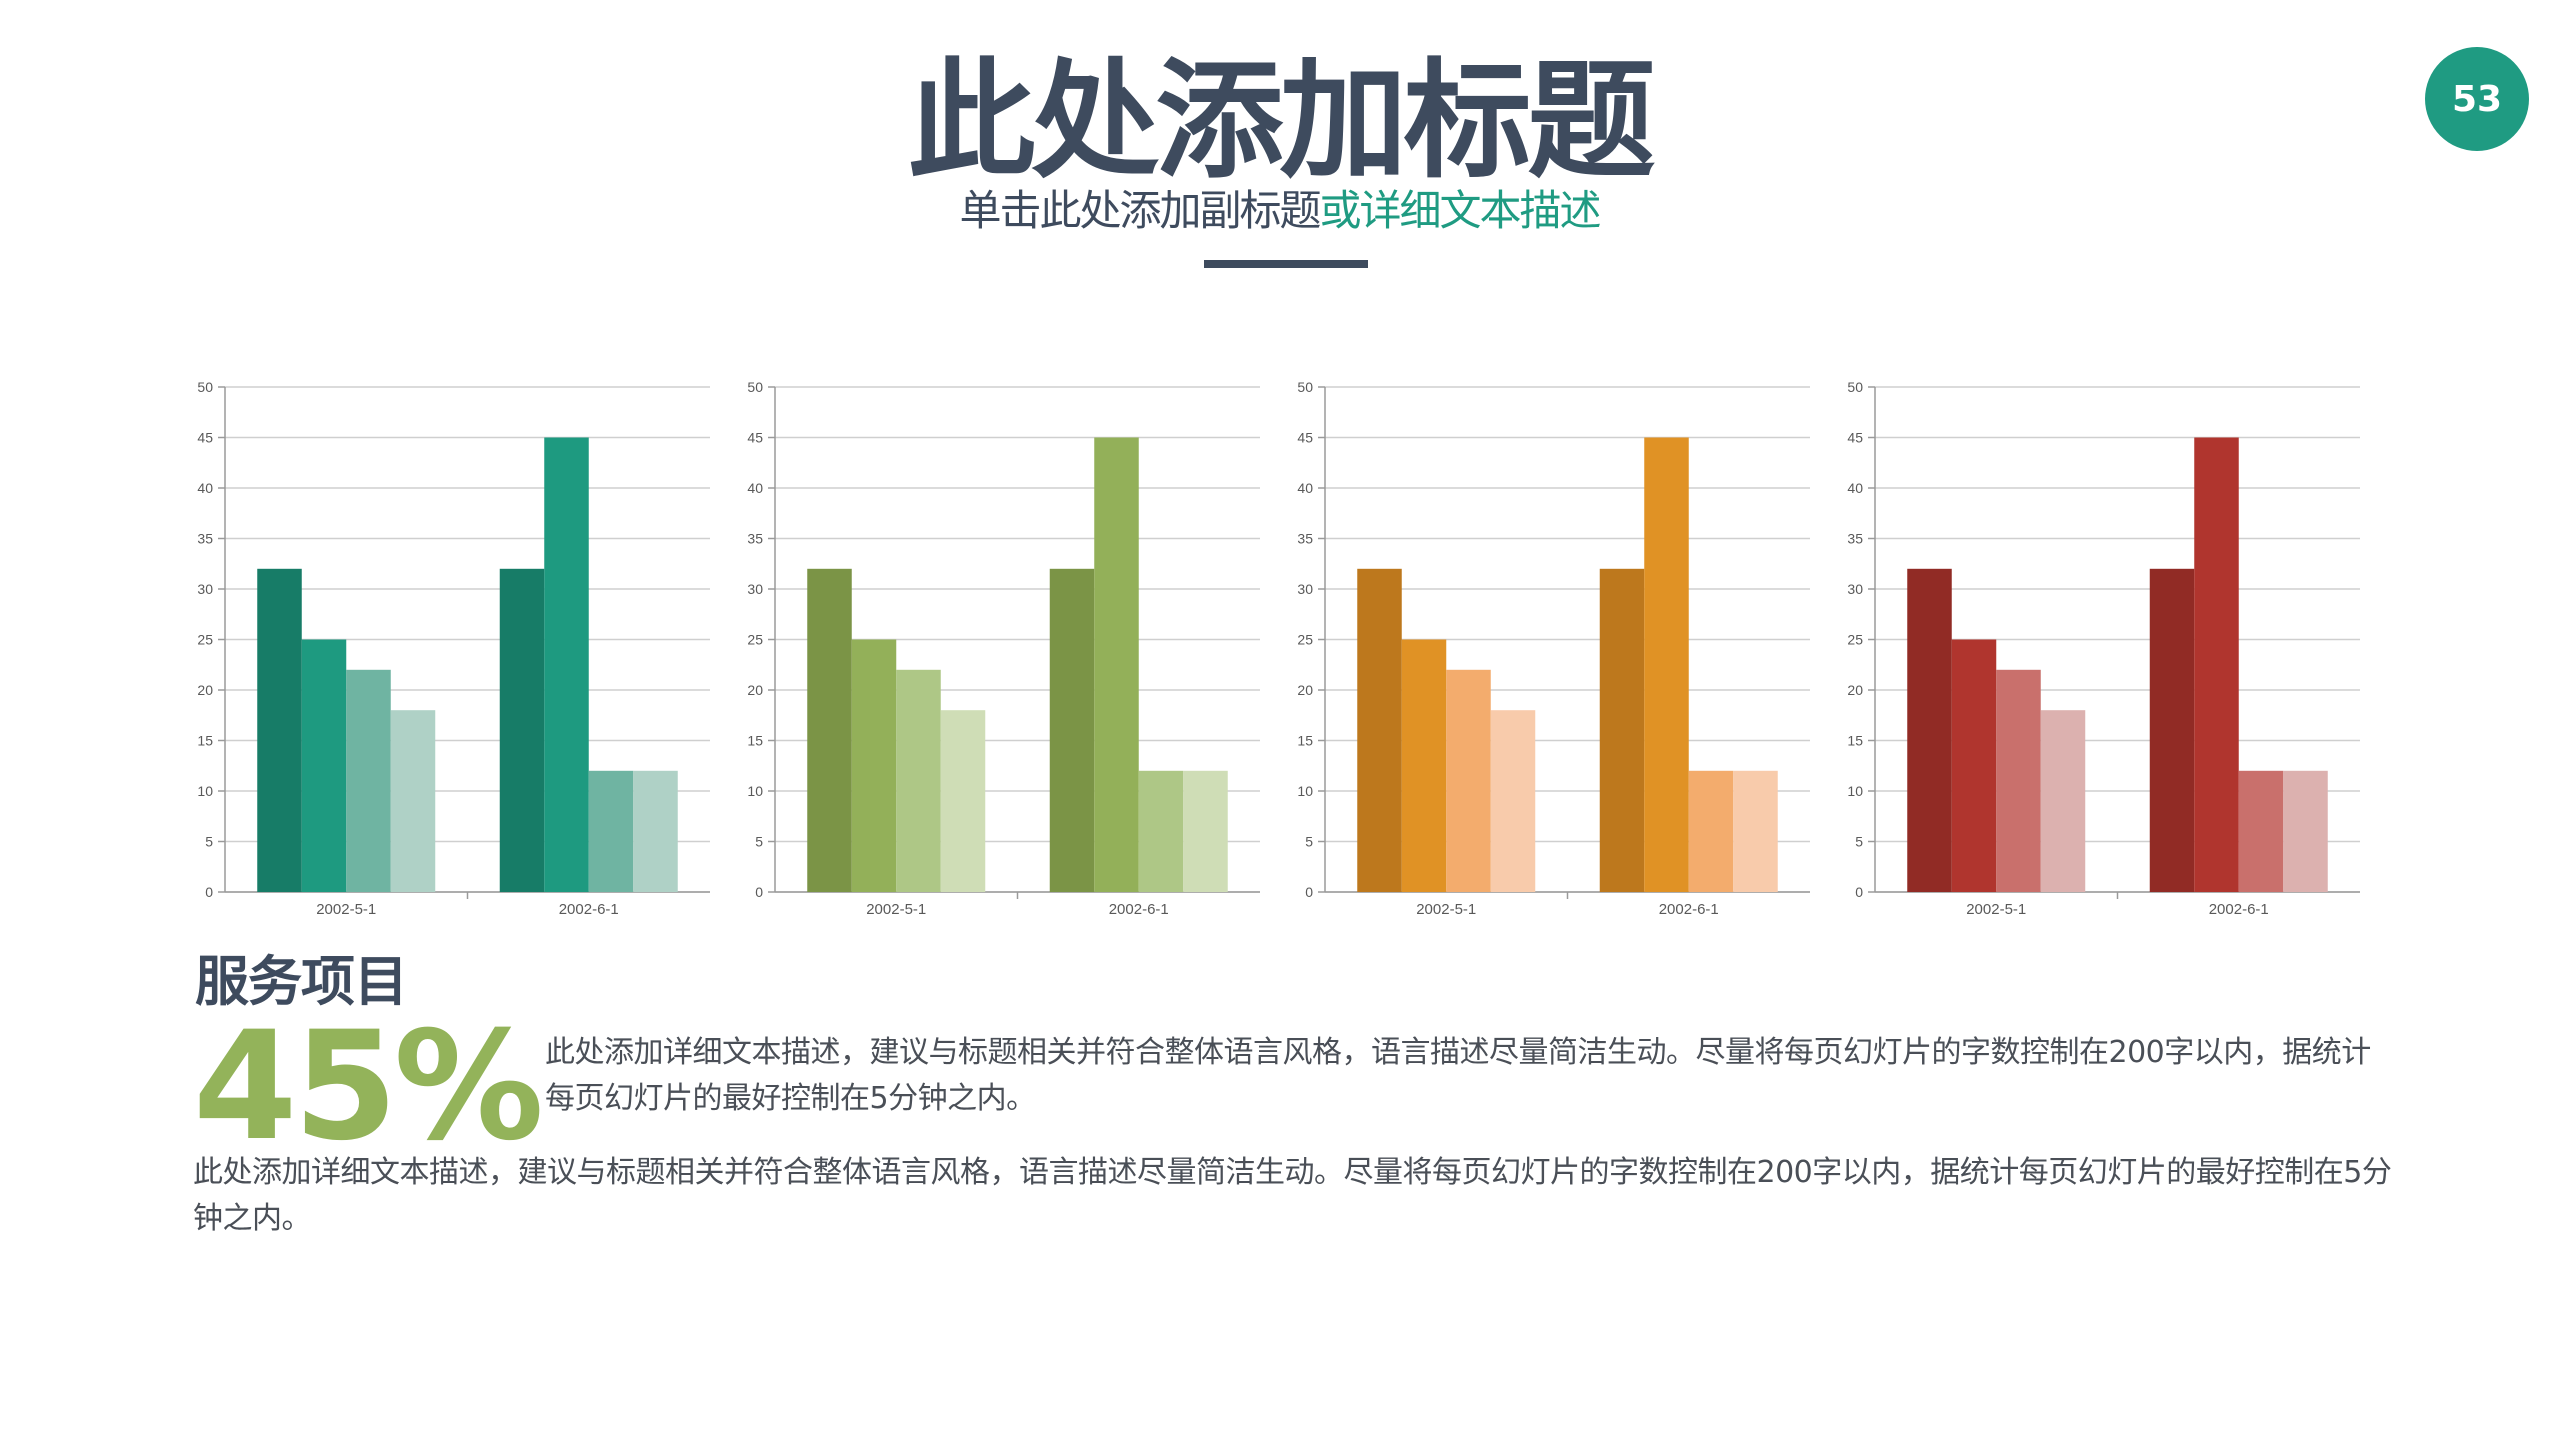 The width and height of the screenshot is (2559, 1440). I want to click on bar-chart-2-svg: 0 5 10 15 20 25 30 35 40 45 50 2002-5-1 2002-6-1, so click(1003, 648).